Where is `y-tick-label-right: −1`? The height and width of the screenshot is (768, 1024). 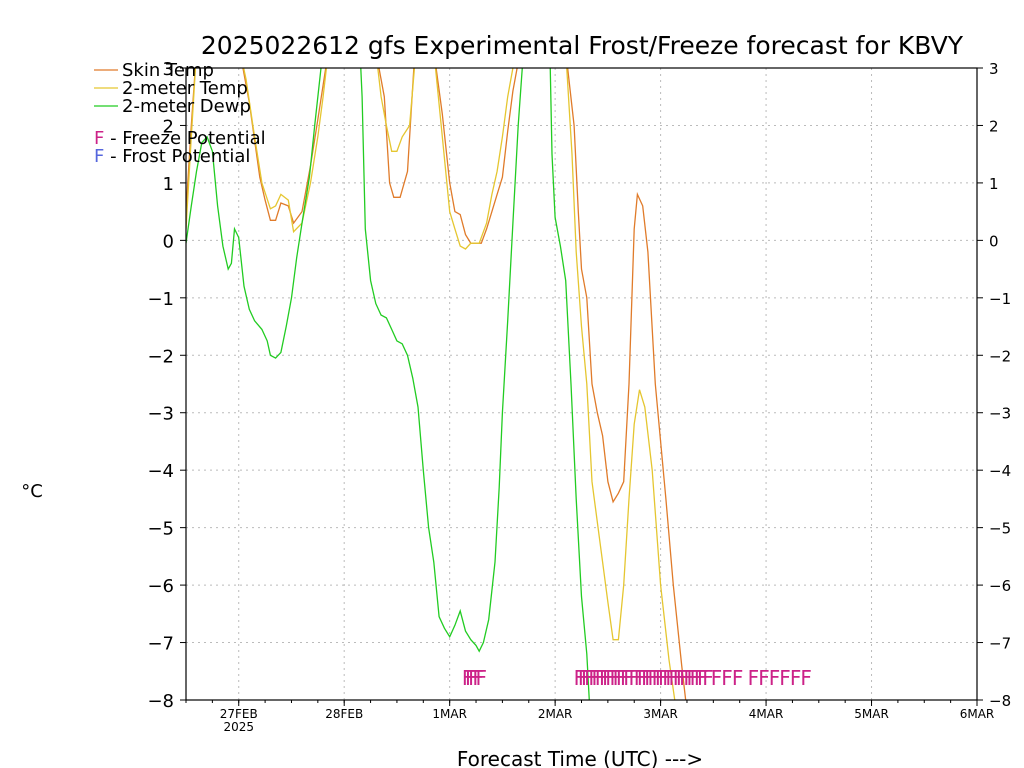
y-tick-label-right: −1 is located at coordinates (1000, 299).